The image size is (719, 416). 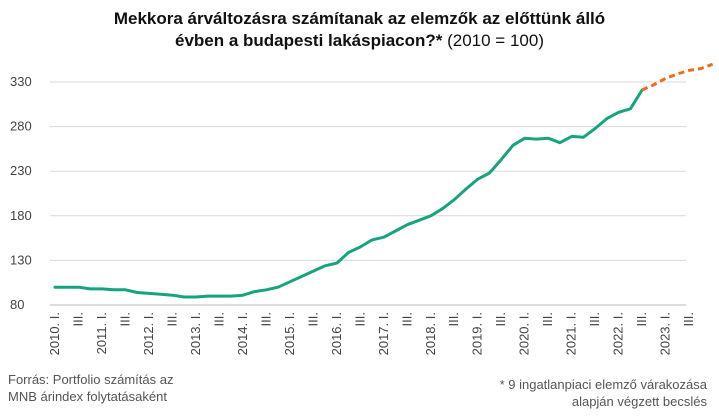 I want to click on x-tick-label: 2023. I., so click(x=665, y=333).